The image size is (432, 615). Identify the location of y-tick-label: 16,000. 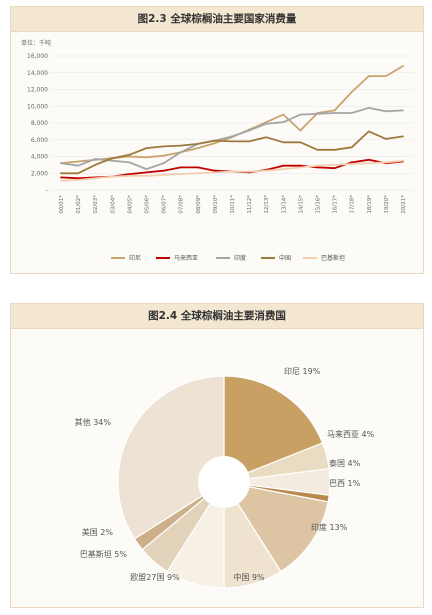
(37, 56).